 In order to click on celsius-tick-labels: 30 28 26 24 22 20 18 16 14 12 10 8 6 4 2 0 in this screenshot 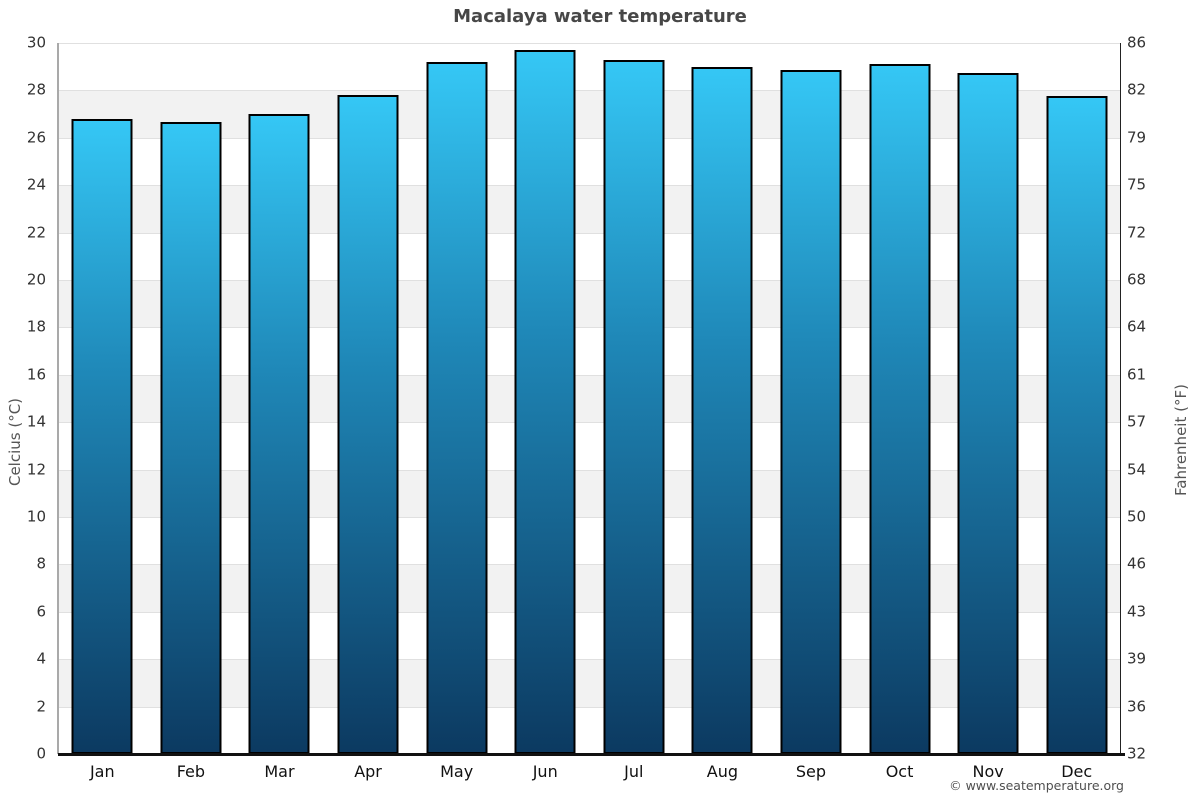, I will do `click(23, 398)`.